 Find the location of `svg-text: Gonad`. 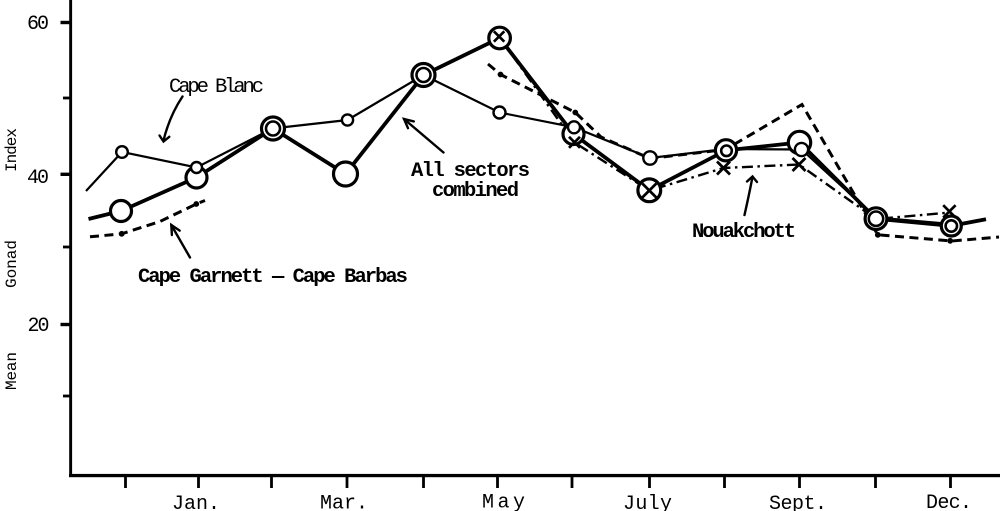

svg-text: Gonad is located at coordinates (12, 264).